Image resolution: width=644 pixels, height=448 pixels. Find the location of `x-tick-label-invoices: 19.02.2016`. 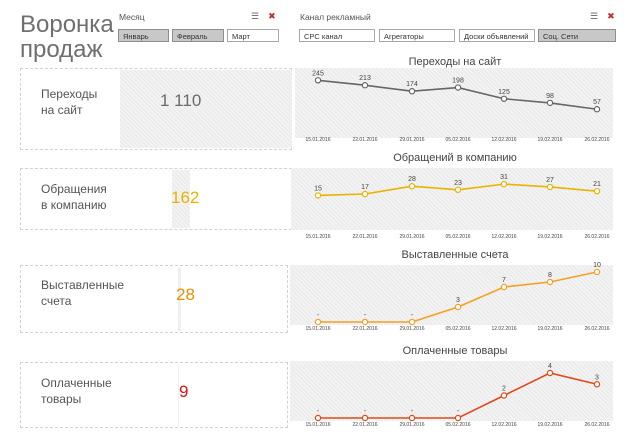

x-tick-label-invoices: 19.02.2016 is located at coordinates (549, 329).